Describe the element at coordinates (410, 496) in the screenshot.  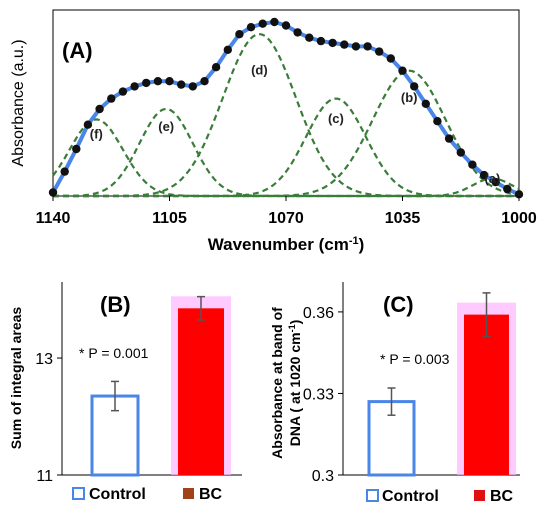
I see `panel-c-legend-control: Control` at that location.